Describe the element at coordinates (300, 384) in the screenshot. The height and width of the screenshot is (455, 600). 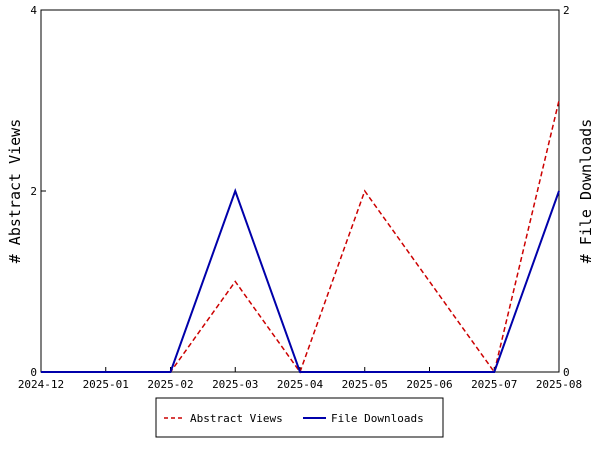
I see `x-tick-label: 2025-04` at that location.